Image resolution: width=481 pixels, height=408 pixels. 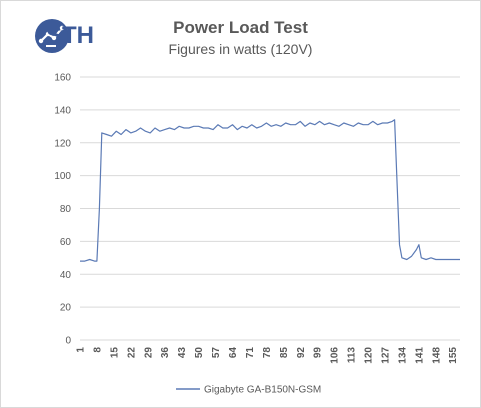 What do you see at coordinates (62, 78) in the screenshot?
I see `y-tick-label: 160` at bounding box center [62, 78].